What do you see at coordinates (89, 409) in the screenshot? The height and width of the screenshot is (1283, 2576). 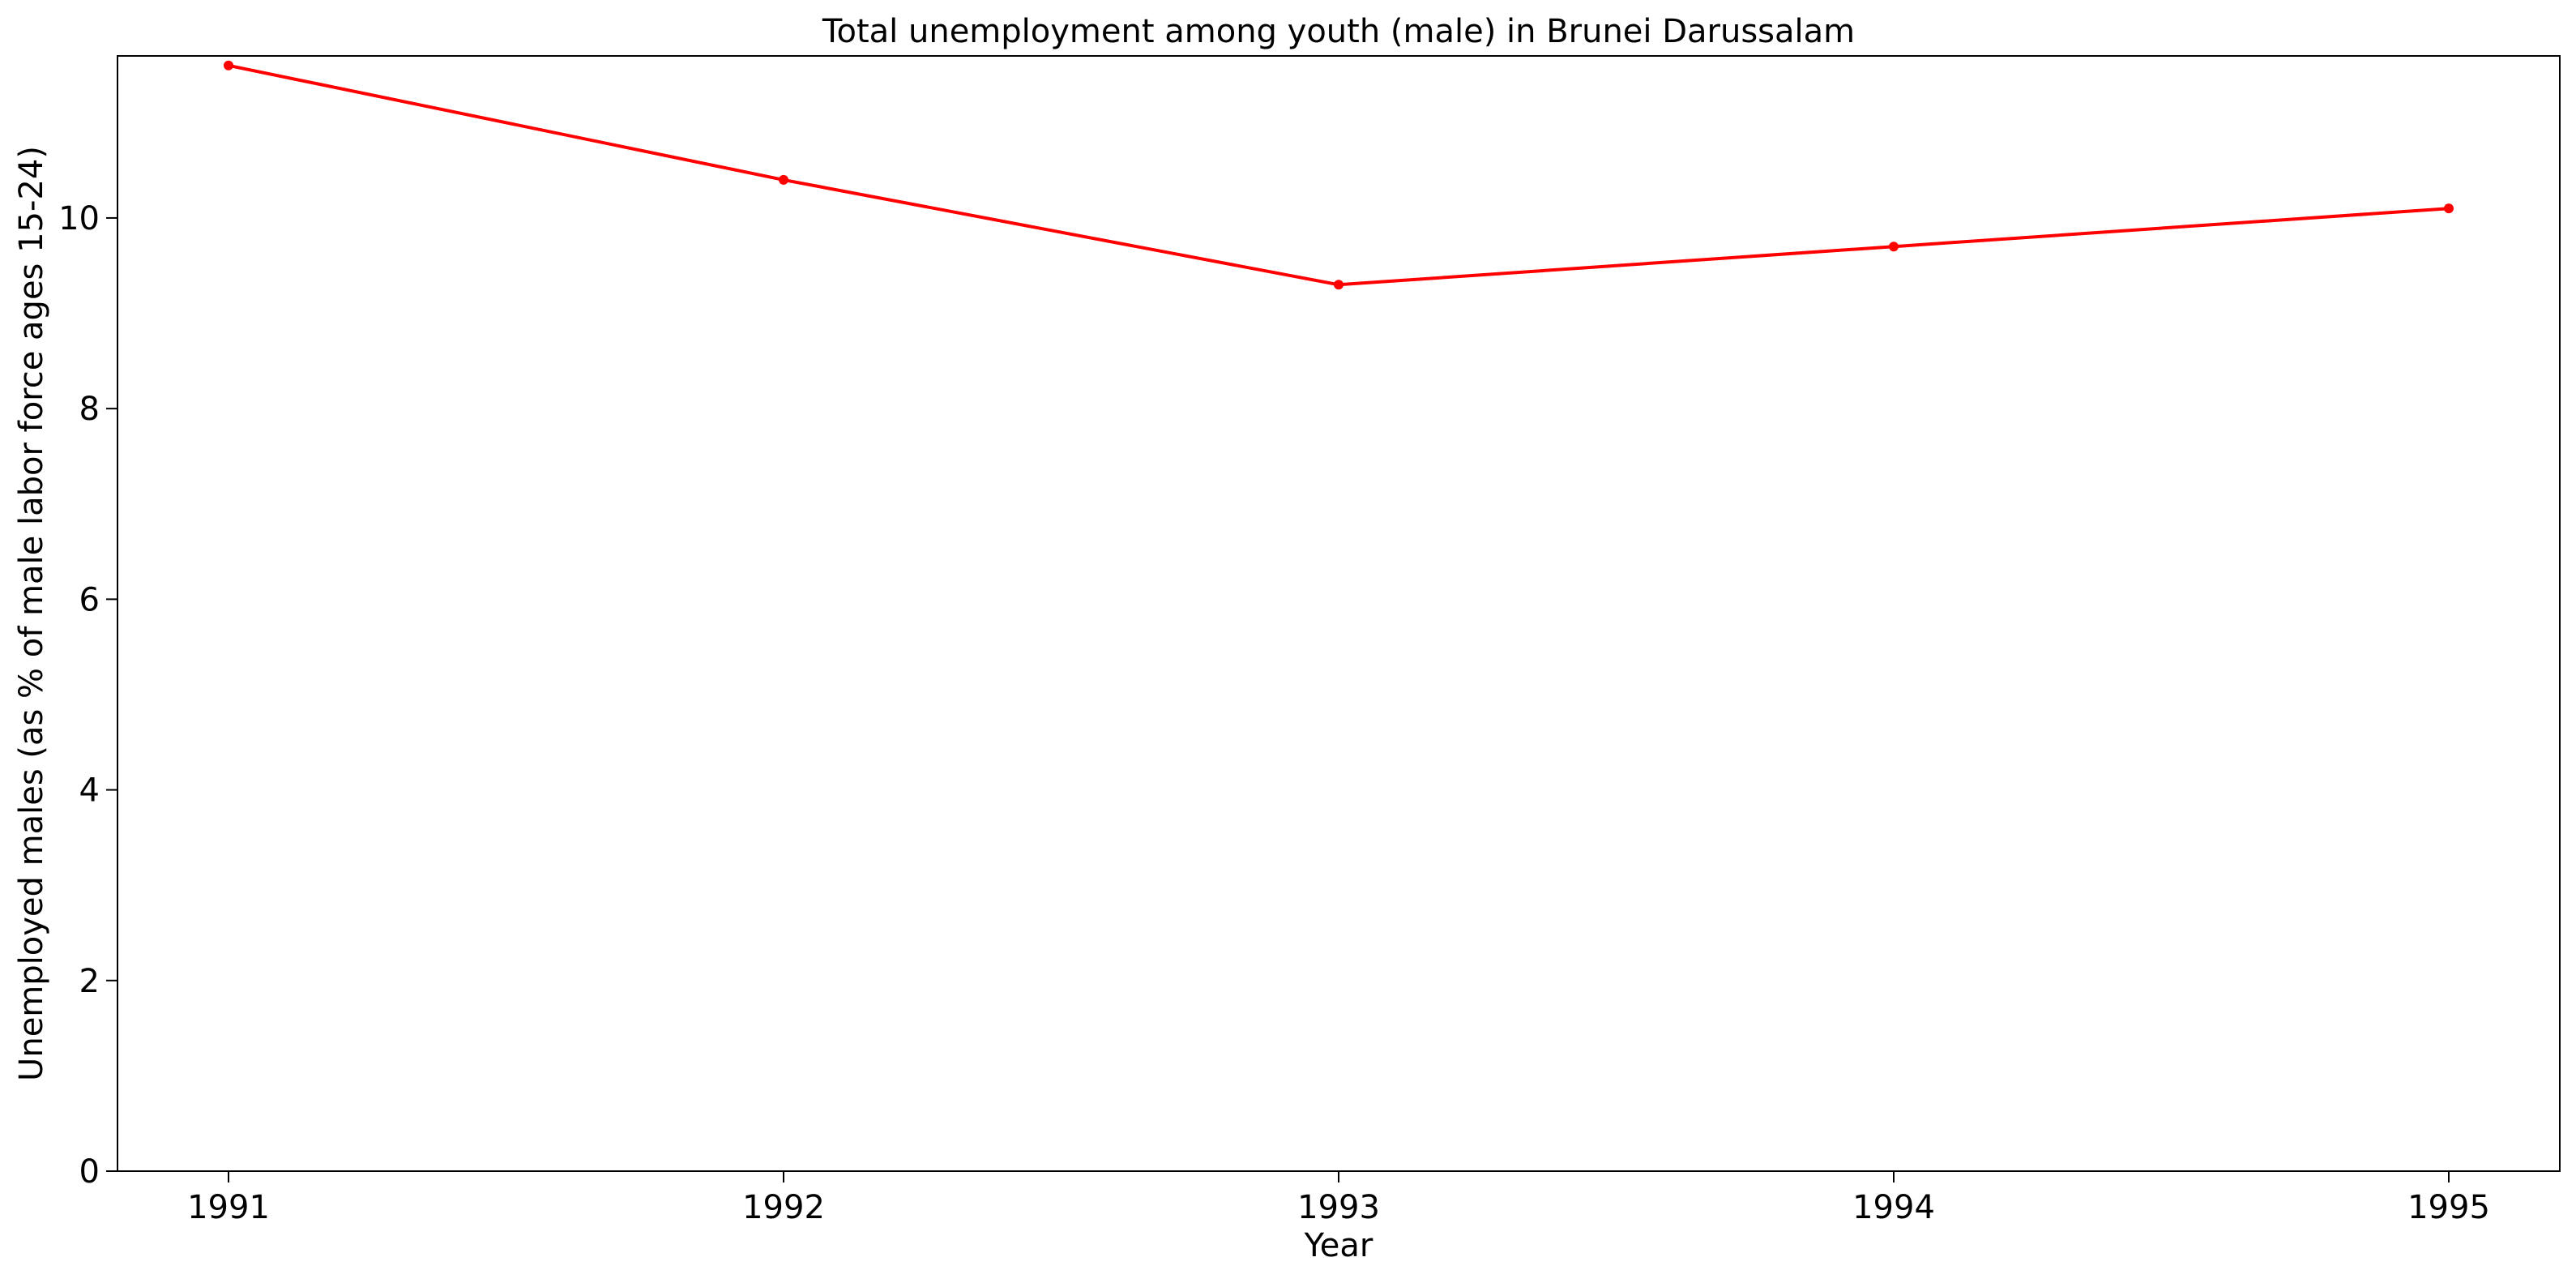 I see `y-tick-label: 8` at bounding box center [89, 409].